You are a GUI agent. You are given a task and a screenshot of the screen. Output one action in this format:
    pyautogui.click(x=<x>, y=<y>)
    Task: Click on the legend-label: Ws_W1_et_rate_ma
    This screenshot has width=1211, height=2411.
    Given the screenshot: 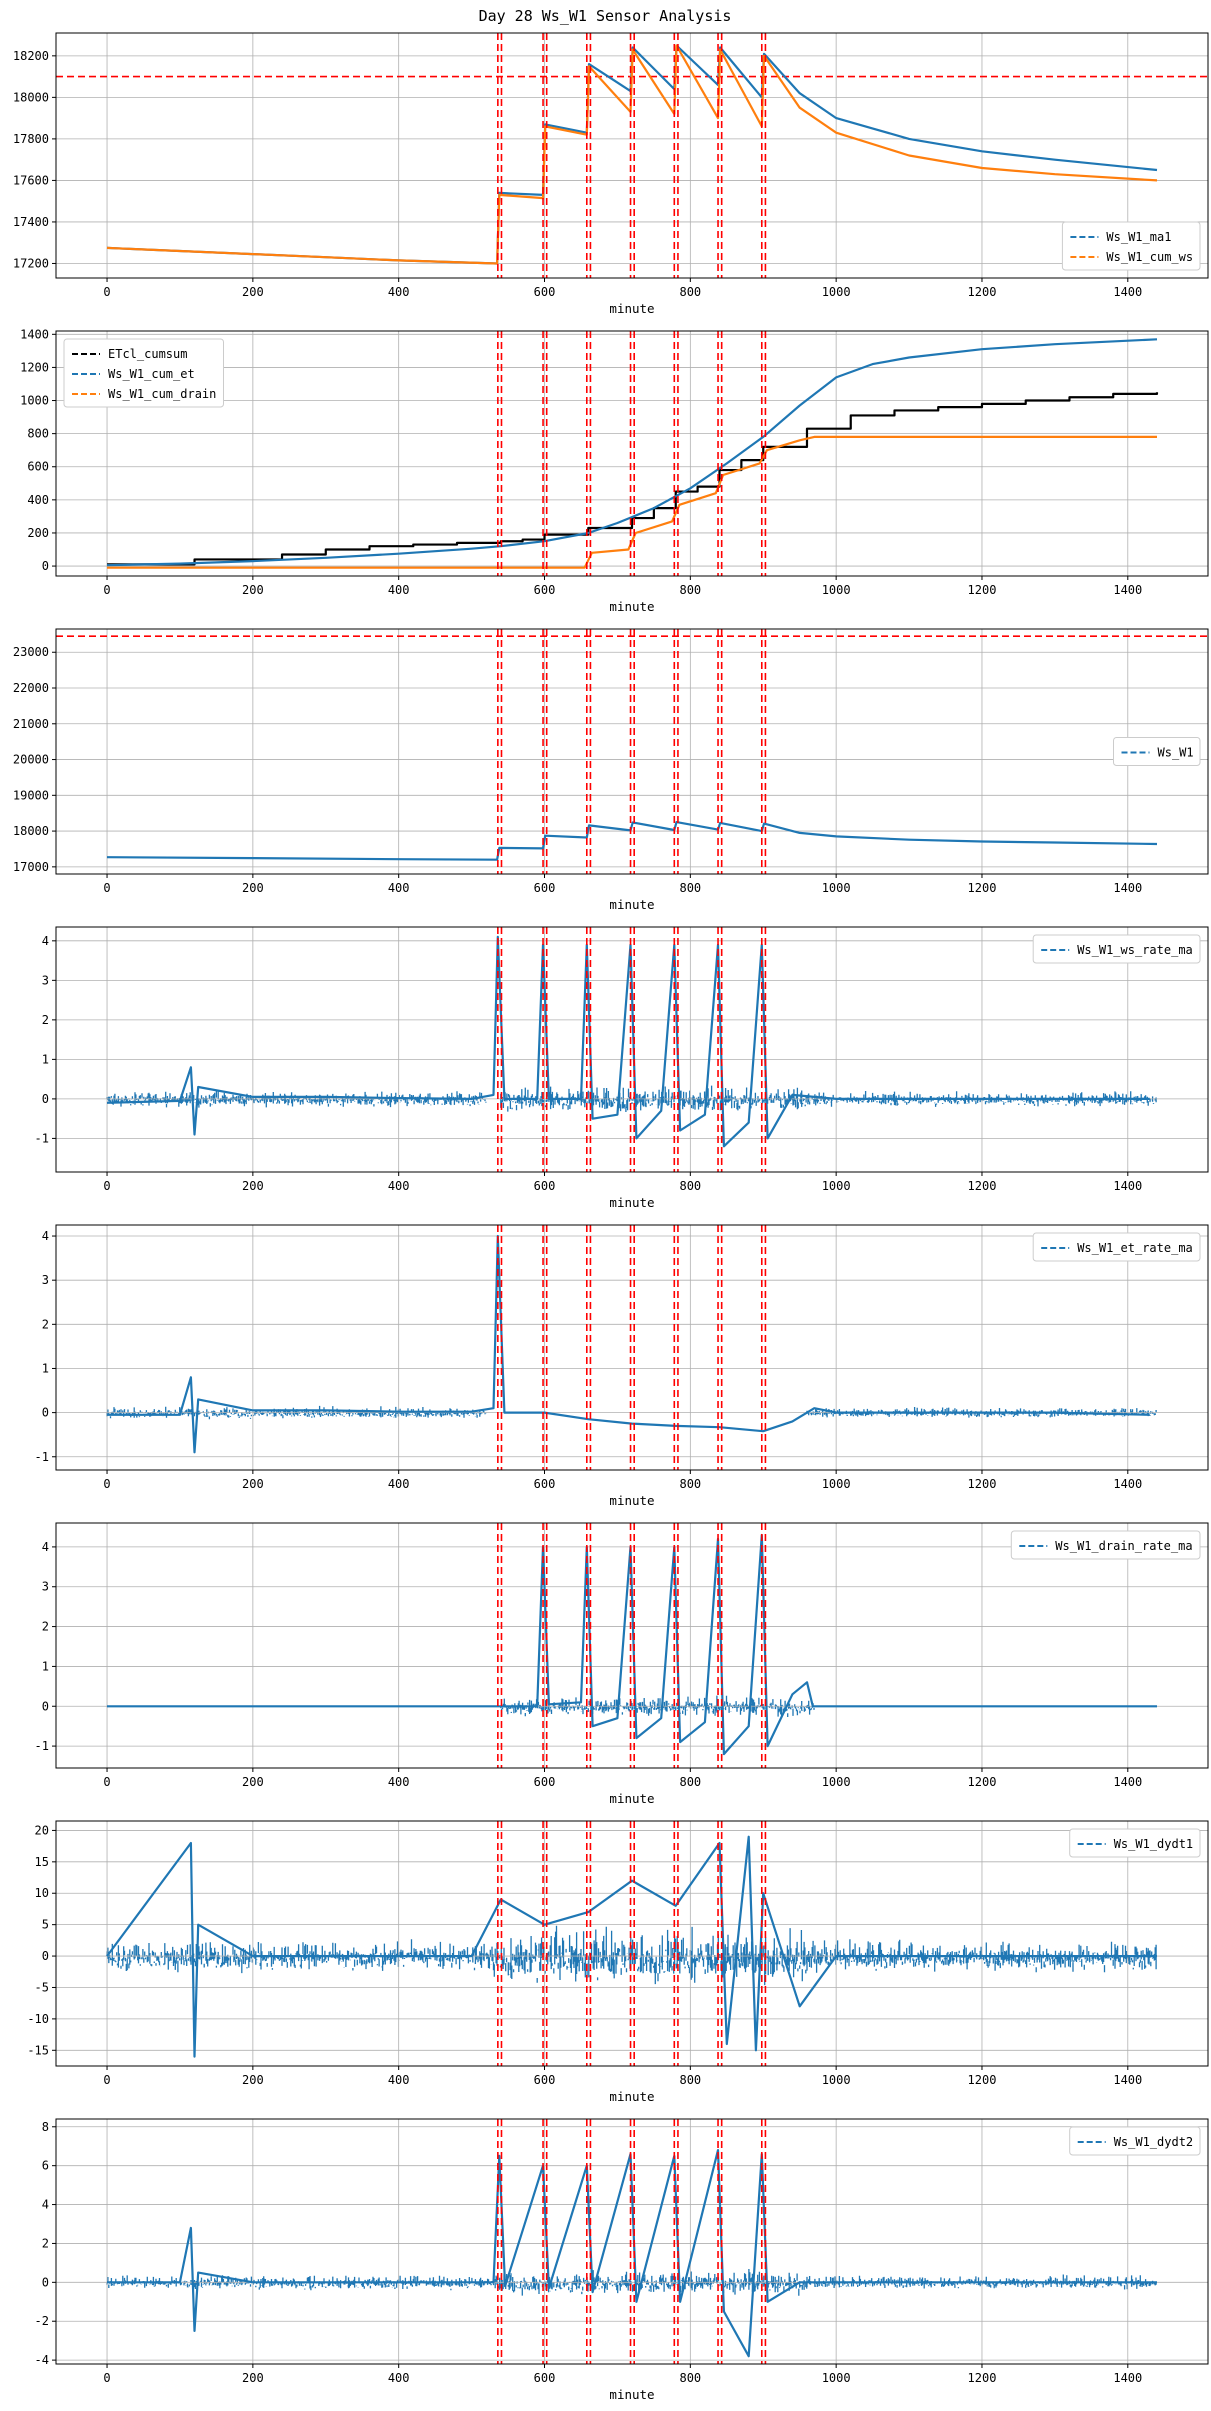 What is the action you would take?
    pyautogui.click(x=1135, y=1248)
    